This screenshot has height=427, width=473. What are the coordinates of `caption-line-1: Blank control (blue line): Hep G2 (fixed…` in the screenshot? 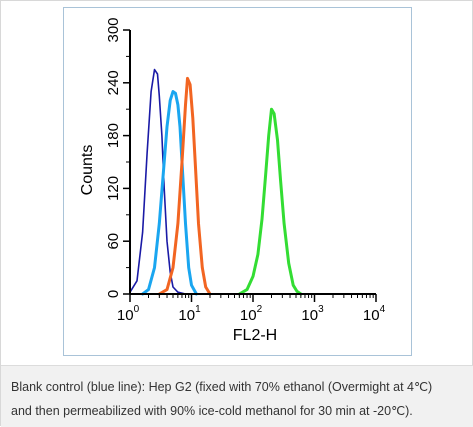 It's located at (222, 387).